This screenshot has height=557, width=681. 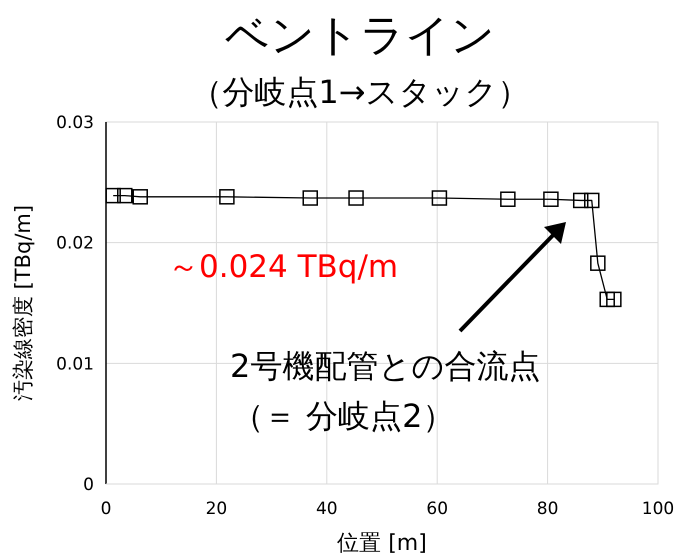 I want to click on y-tick-label: 0.02, so click(x=75, y=244).